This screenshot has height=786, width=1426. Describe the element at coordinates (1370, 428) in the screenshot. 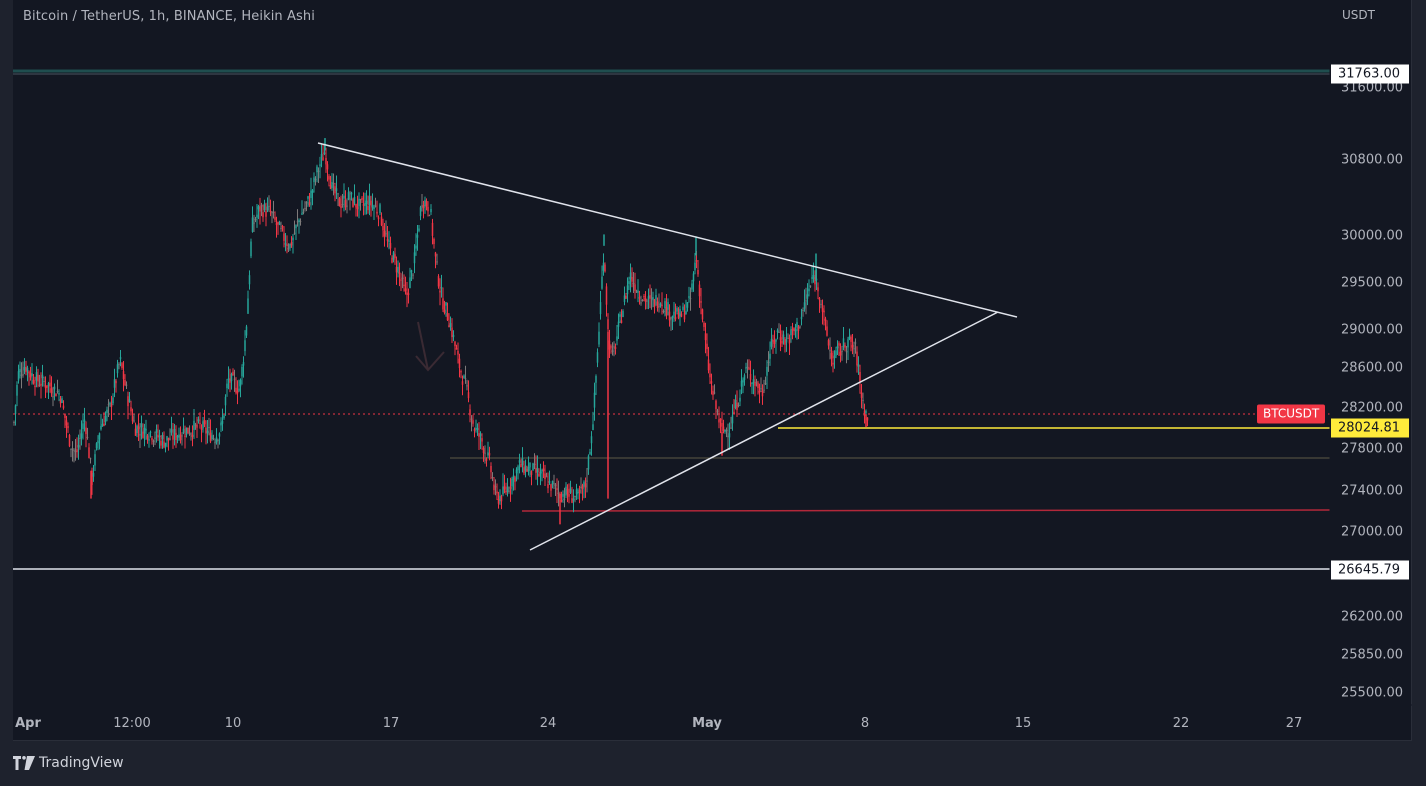

I see `last-price-label: 28024.81` at that location.